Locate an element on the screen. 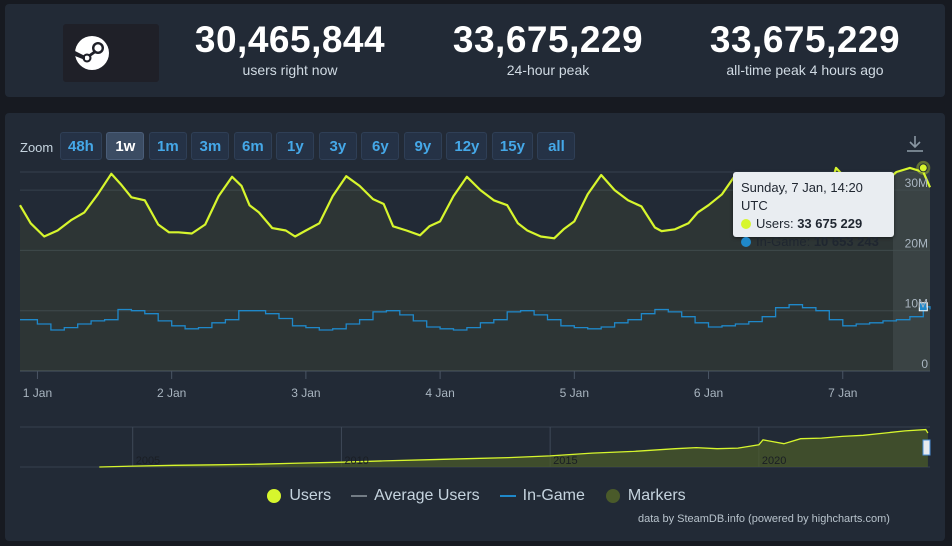 This screenshot has height=546, width=952. tooltip-users-label: Users: is located at coordinates (775, 223).